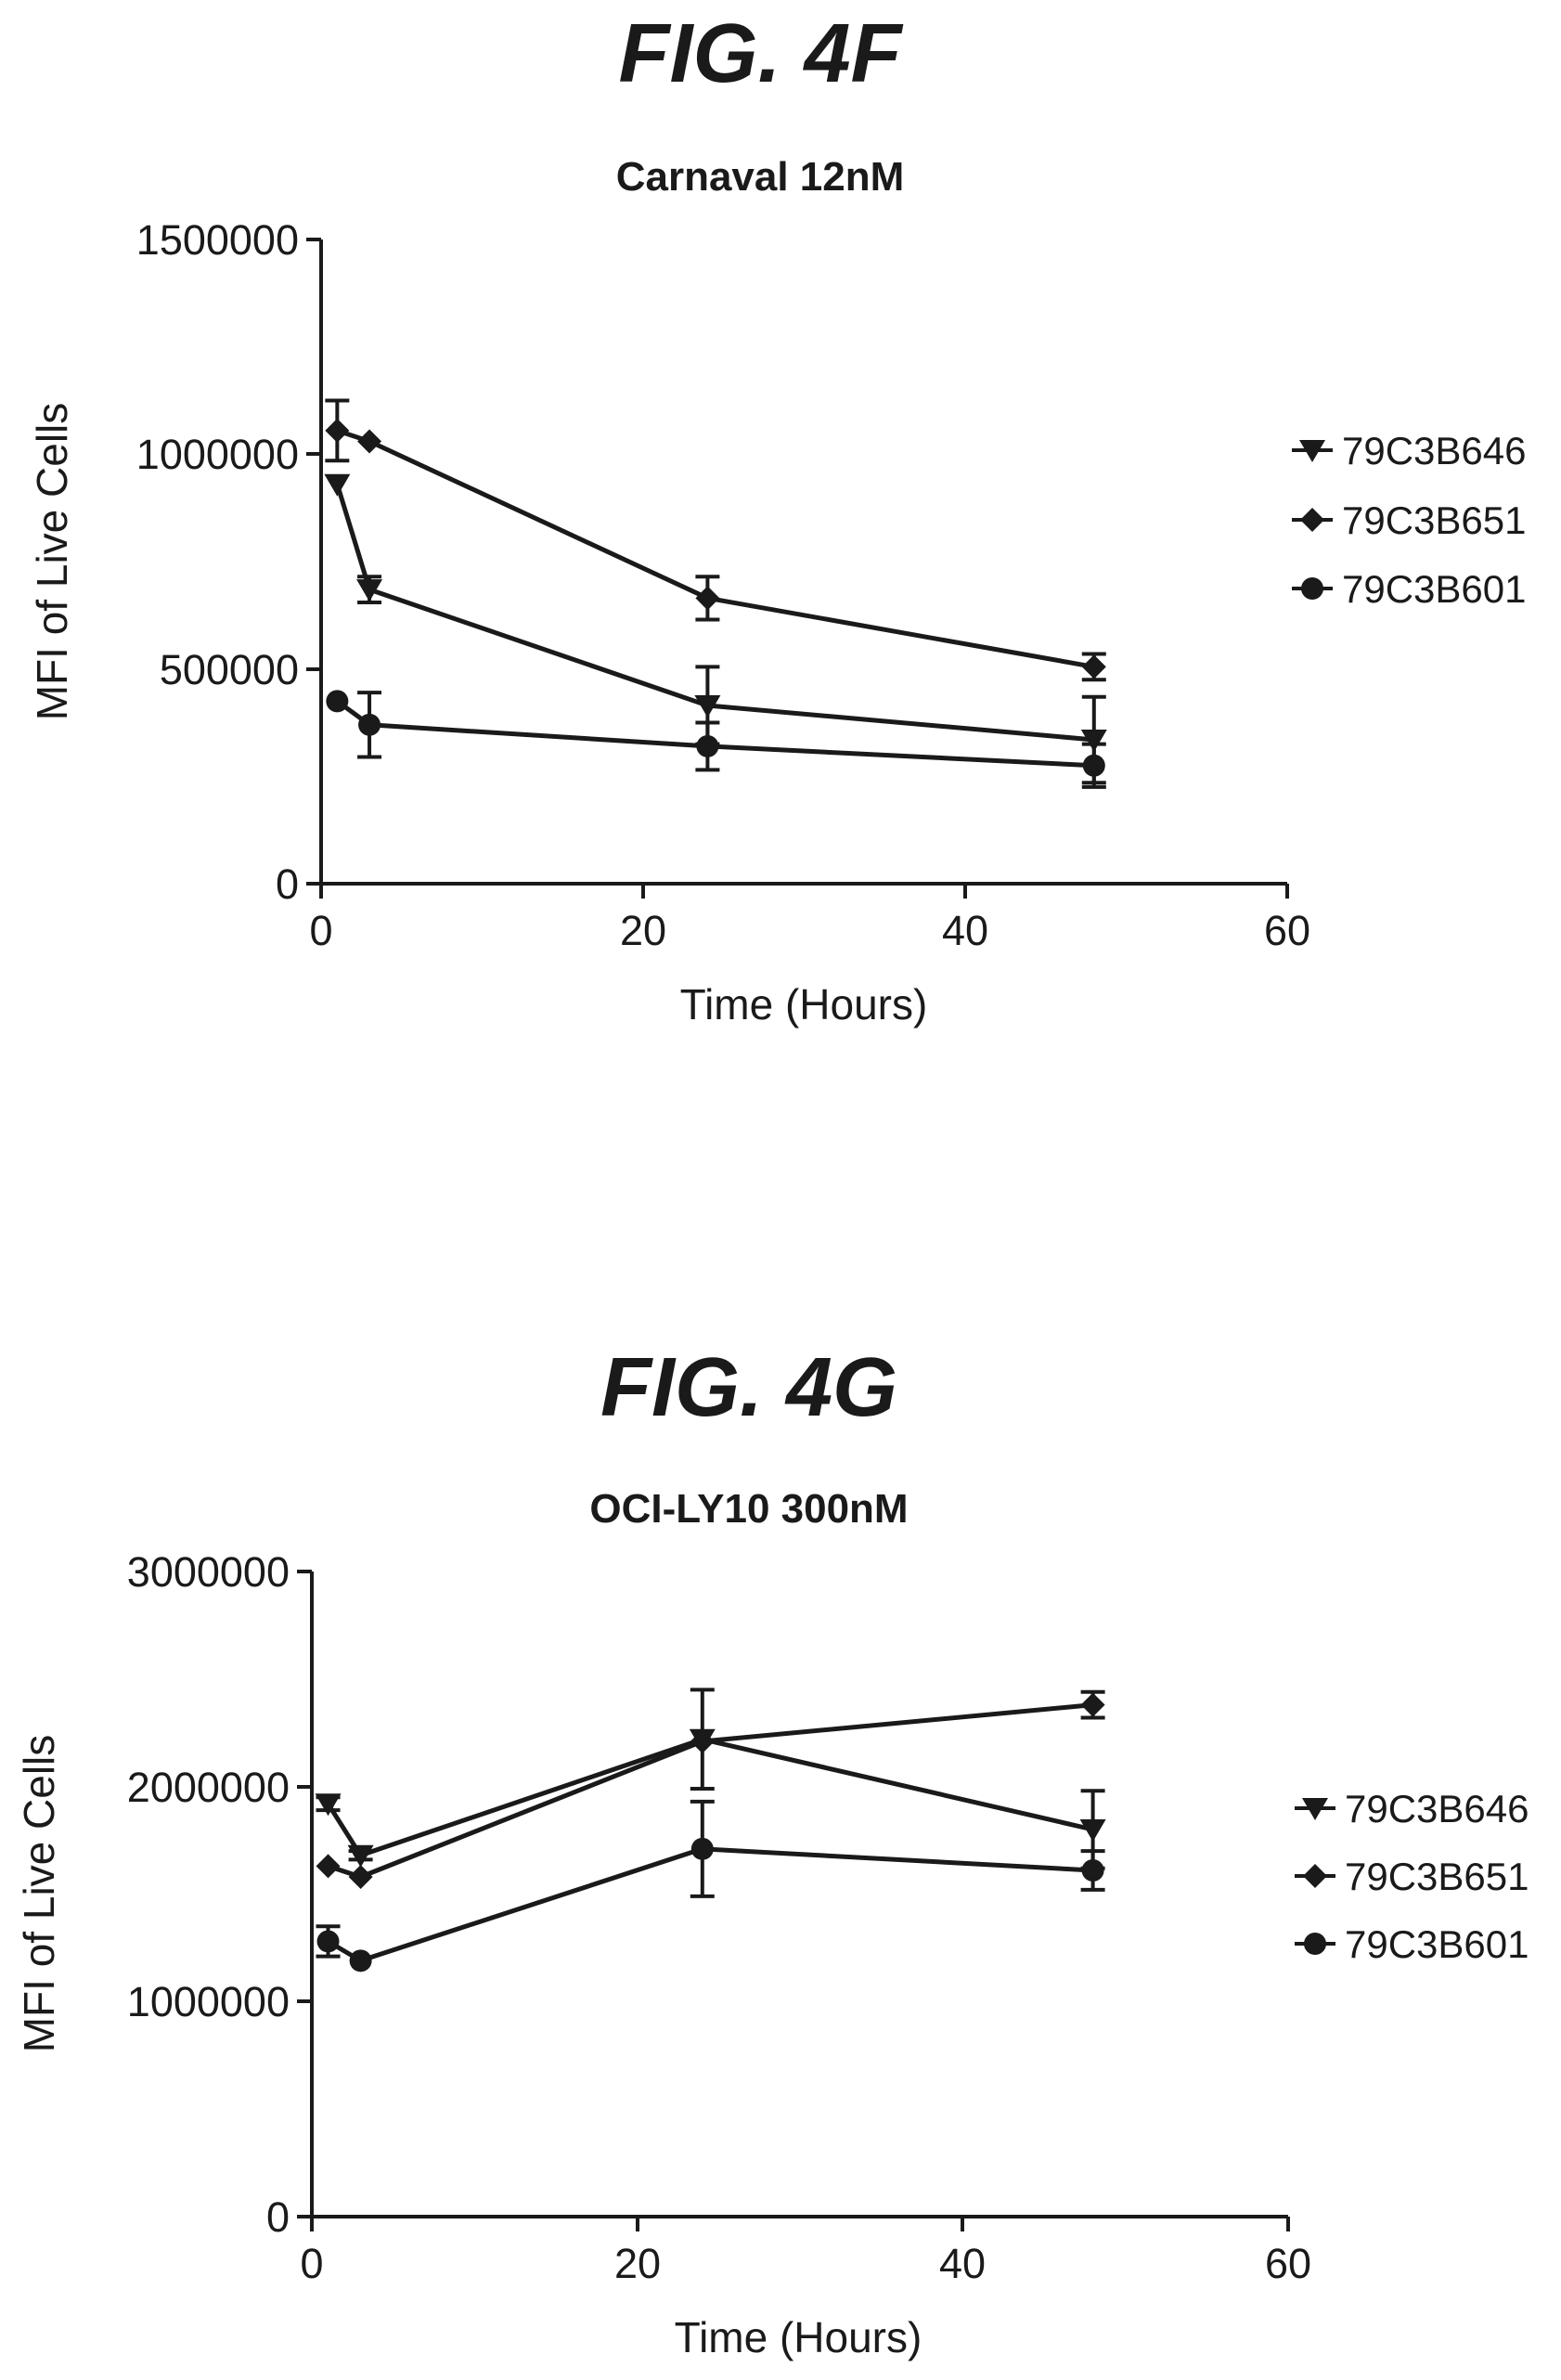 Image resolution: width=1561 pixels, height=2380 pixels. I want to click on legend-item-4f-0: 79C3B646, so click(1409, 450).